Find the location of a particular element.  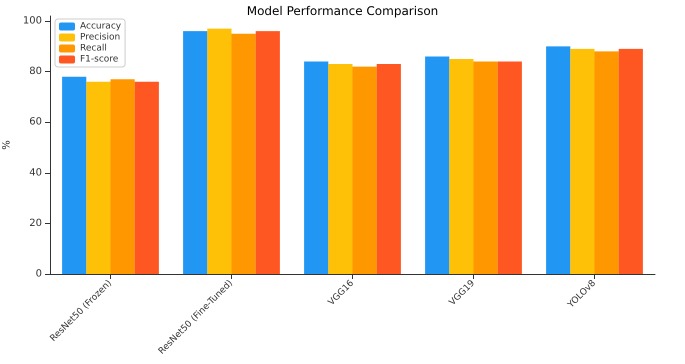

y-tick-label: 80 is located at coordinates (35, 72).